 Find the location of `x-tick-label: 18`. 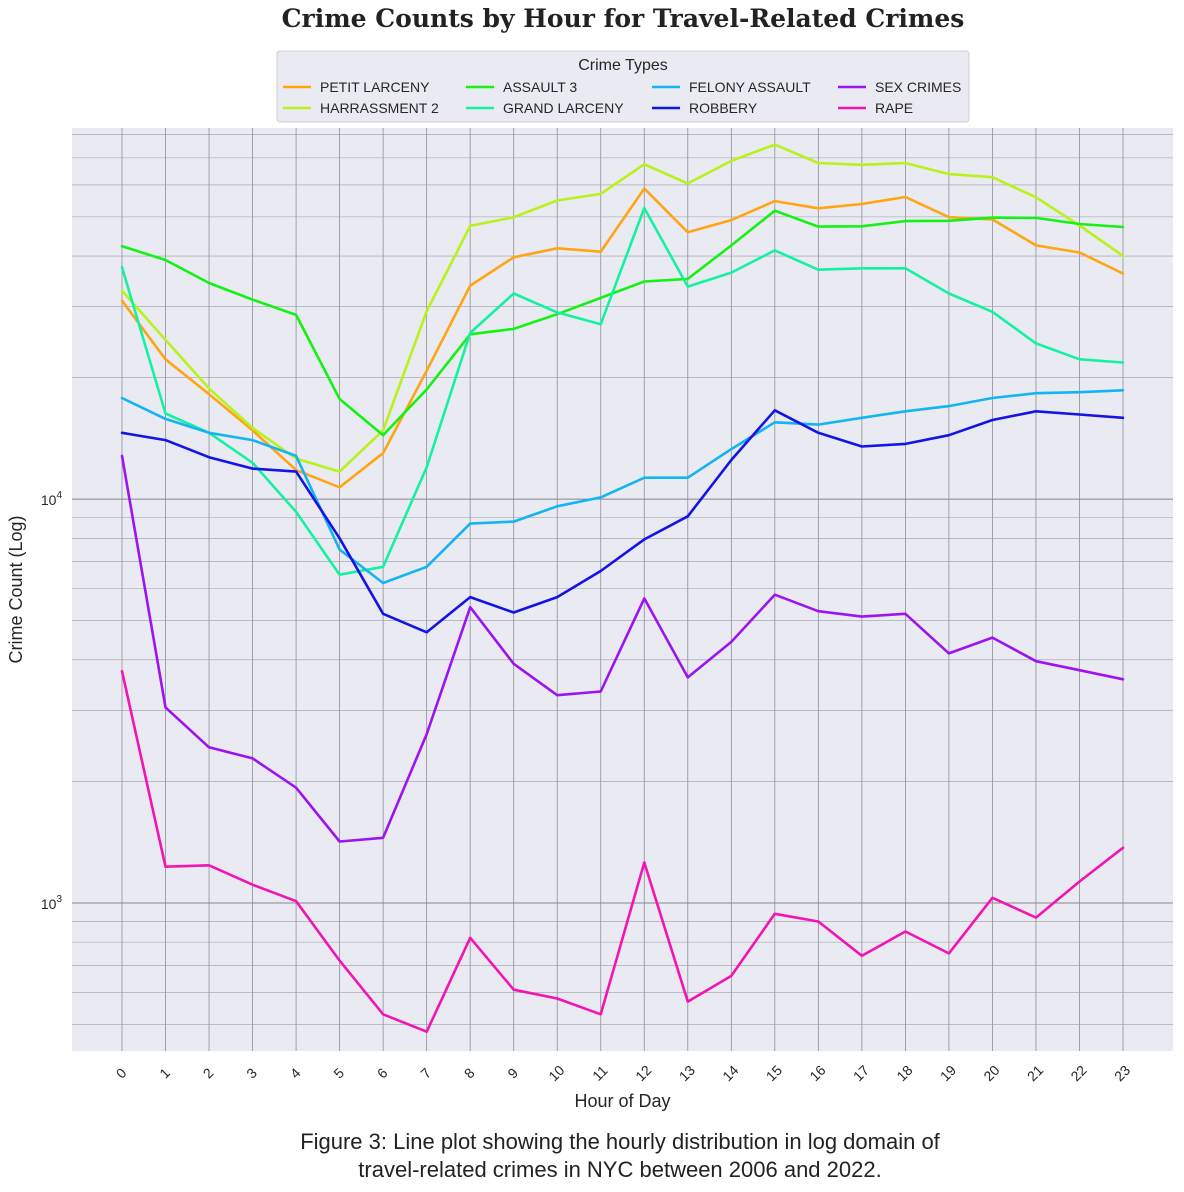

x-tick-label: 18 is located at coordinates (904, 1073).